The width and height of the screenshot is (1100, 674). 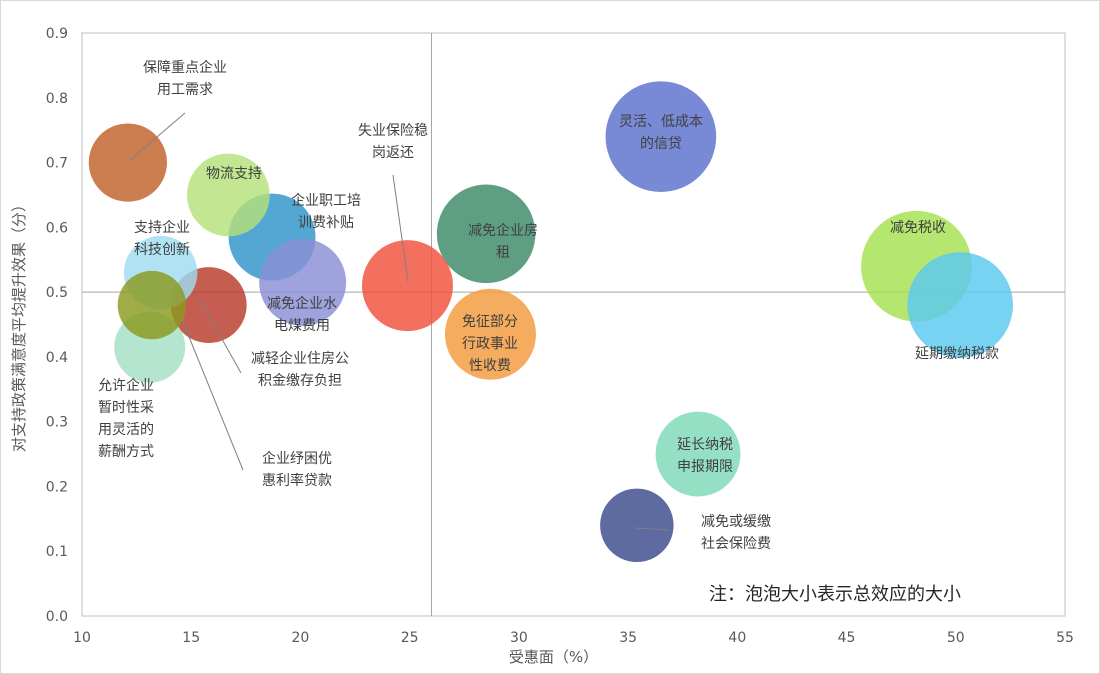 What do you see at coordinates (57, 358) in the screenshot?
I see `y-tick-label: 0.4` at bounding box center [57, 358].